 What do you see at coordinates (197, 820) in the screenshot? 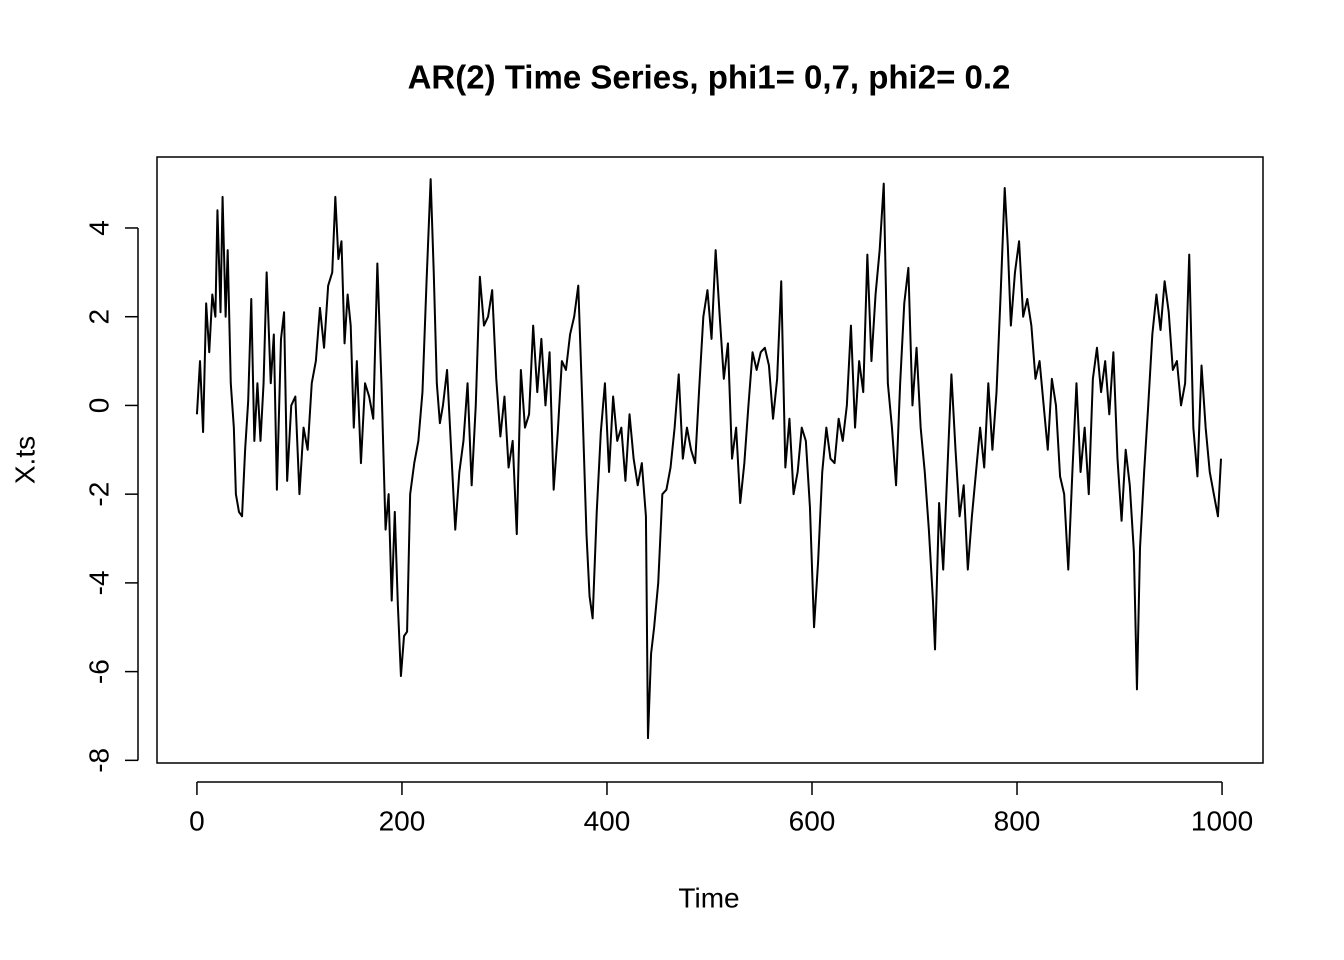
I see `x-tick-label: 0` at bounding box center [197, 820].